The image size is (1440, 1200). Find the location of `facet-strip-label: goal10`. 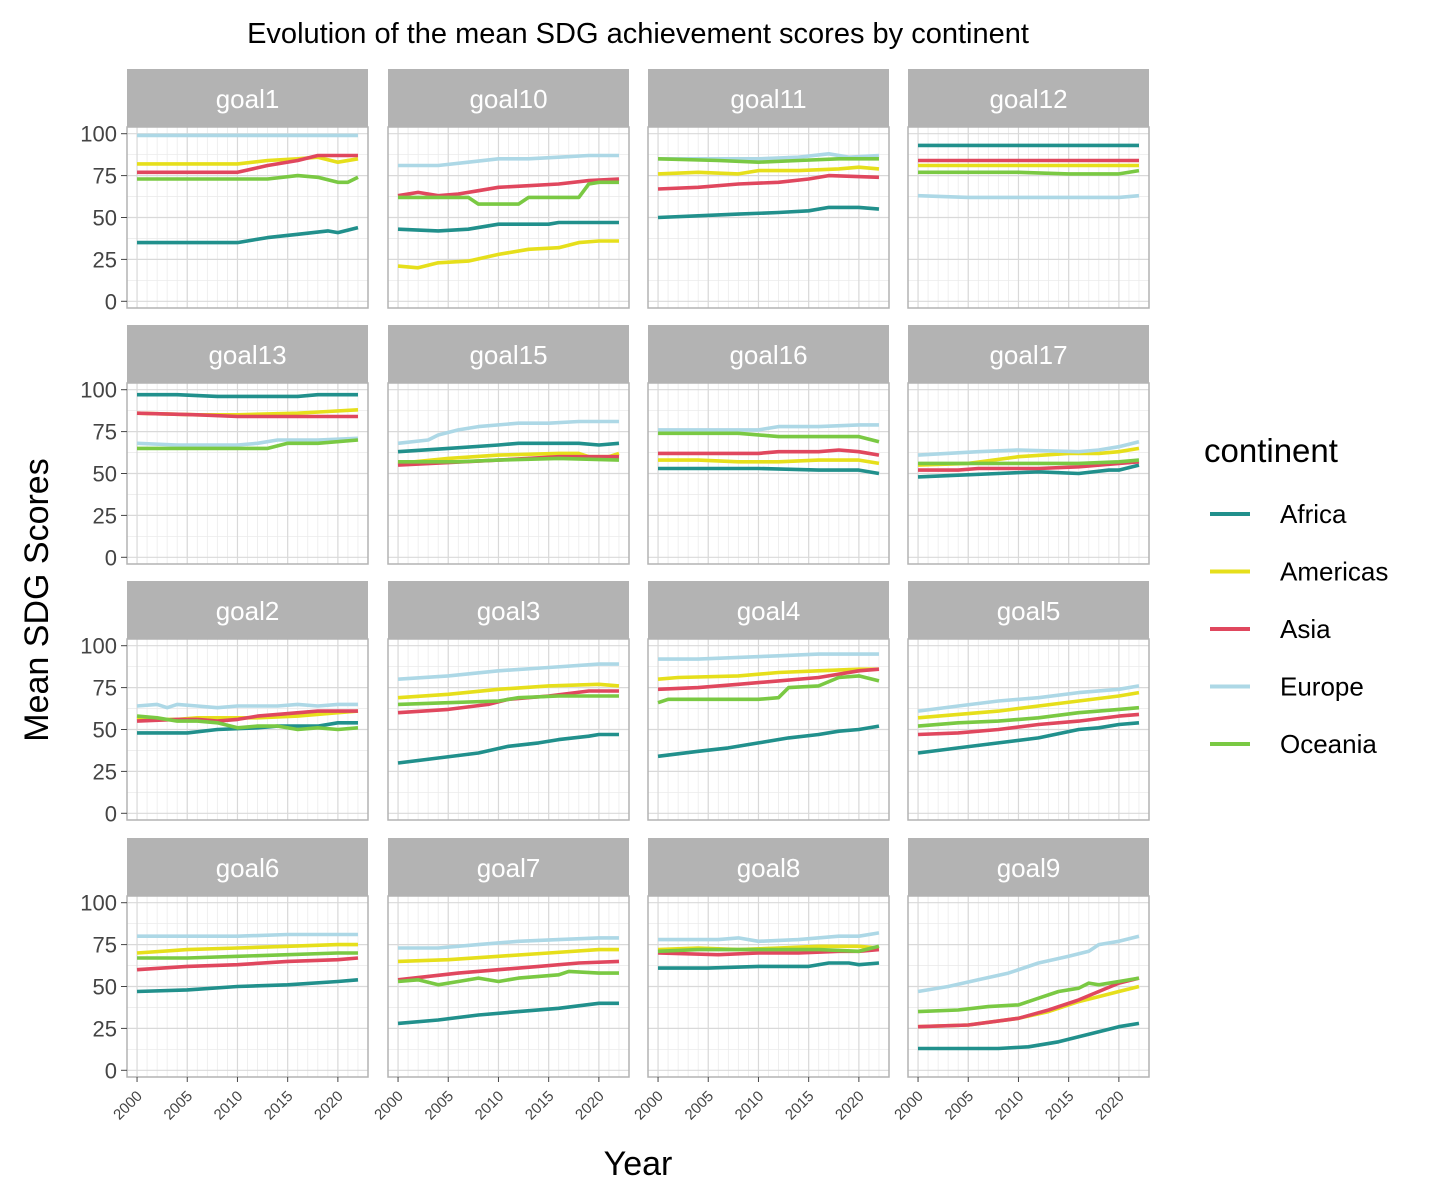

facet-strip-label: goal10 is located at coordinates (508, 99).